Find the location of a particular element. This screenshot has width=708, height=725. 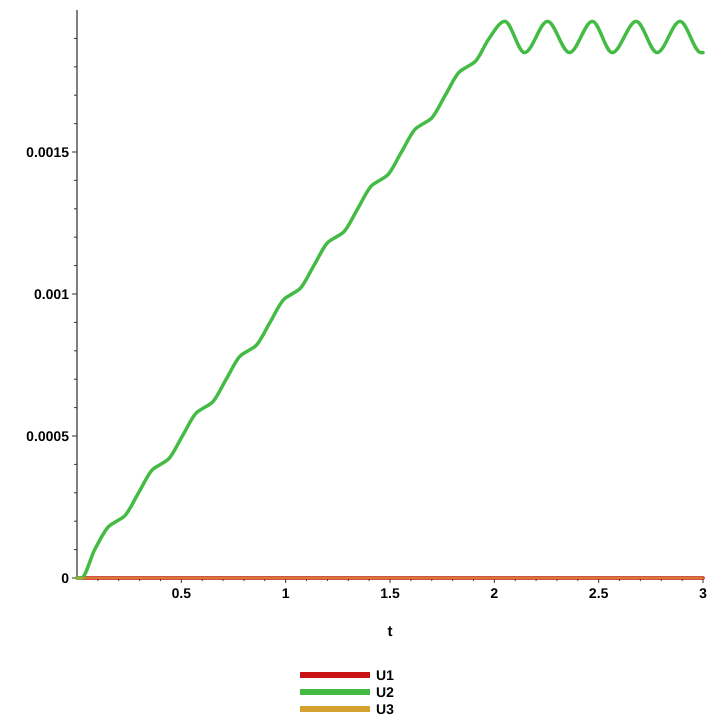

x-tick-label: 0.5 is located at coordinates (182, 593).